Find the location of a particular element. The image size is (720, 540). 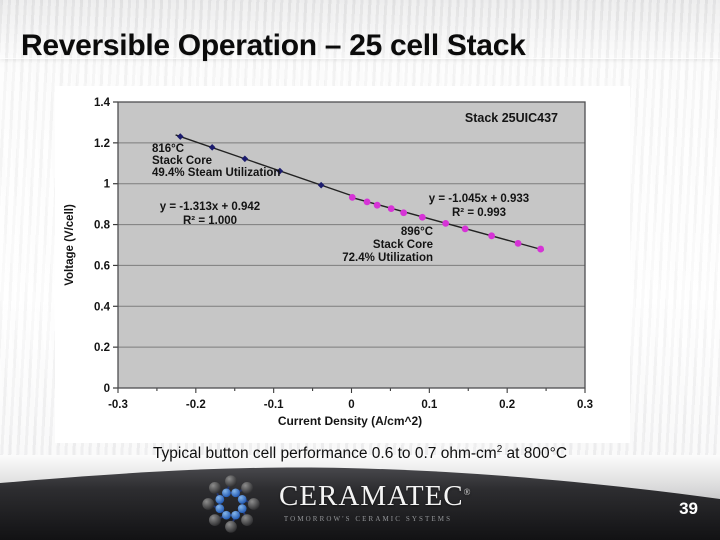

title-band is located at coordinates (360, 29).